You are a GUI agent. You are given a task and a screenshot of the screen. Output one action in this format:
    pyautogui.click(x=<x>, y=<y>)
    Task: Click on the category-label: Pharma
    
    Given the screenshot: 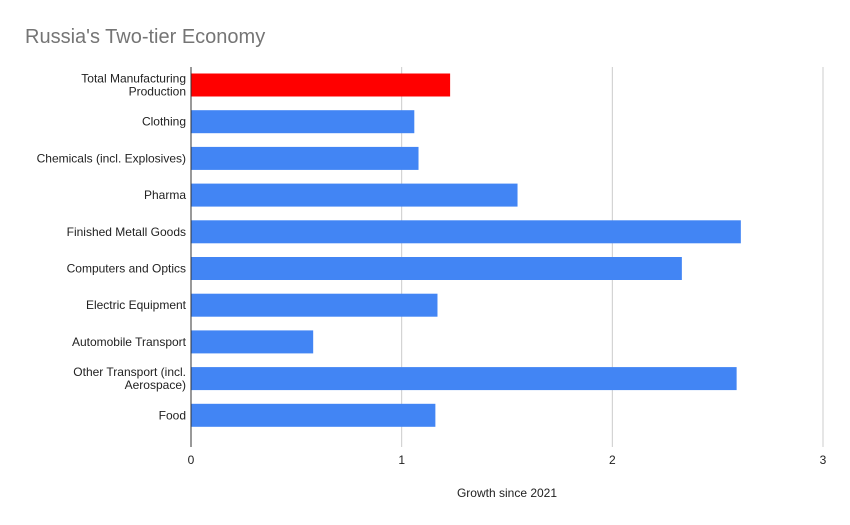 What is the action you would take?
    pyautogui.click(x=165, y=195)
    